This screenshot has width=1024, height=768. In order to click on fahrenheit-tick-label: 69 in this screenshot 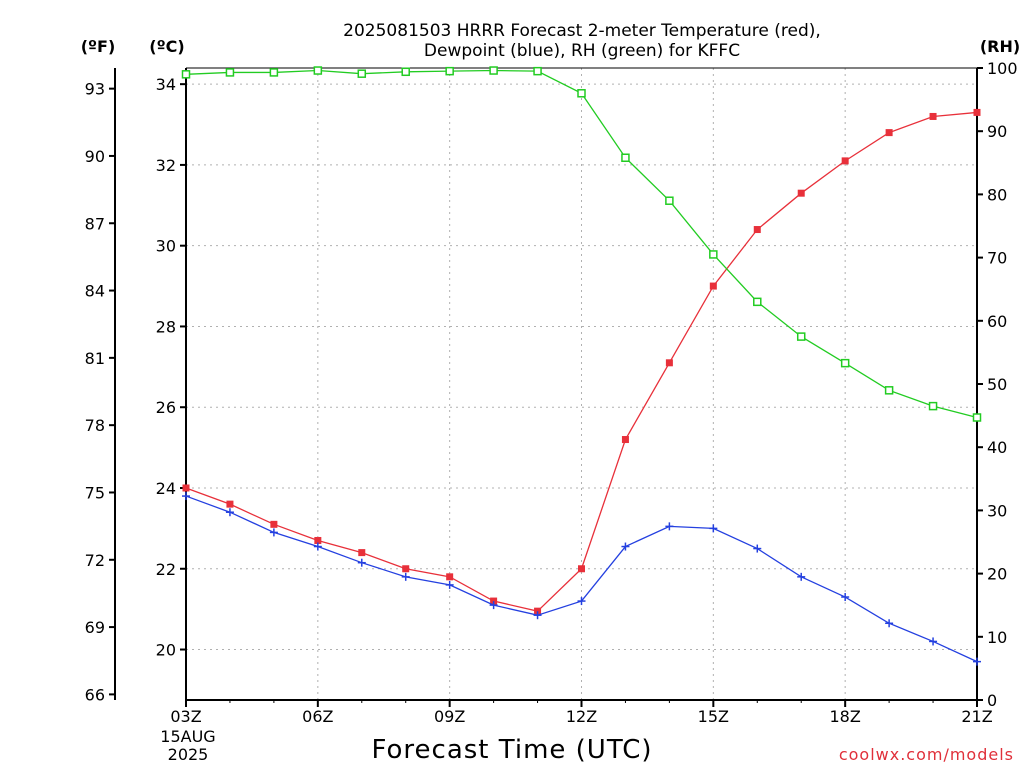, I will do `click(95, 627)`.